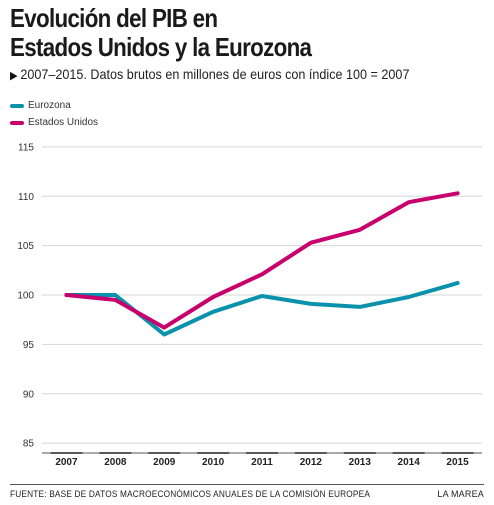  What do you see at coordinates (409, 462) in the screenshot?
I see `x-tick-label-2014: 2014` at bounding box center [409, 462].